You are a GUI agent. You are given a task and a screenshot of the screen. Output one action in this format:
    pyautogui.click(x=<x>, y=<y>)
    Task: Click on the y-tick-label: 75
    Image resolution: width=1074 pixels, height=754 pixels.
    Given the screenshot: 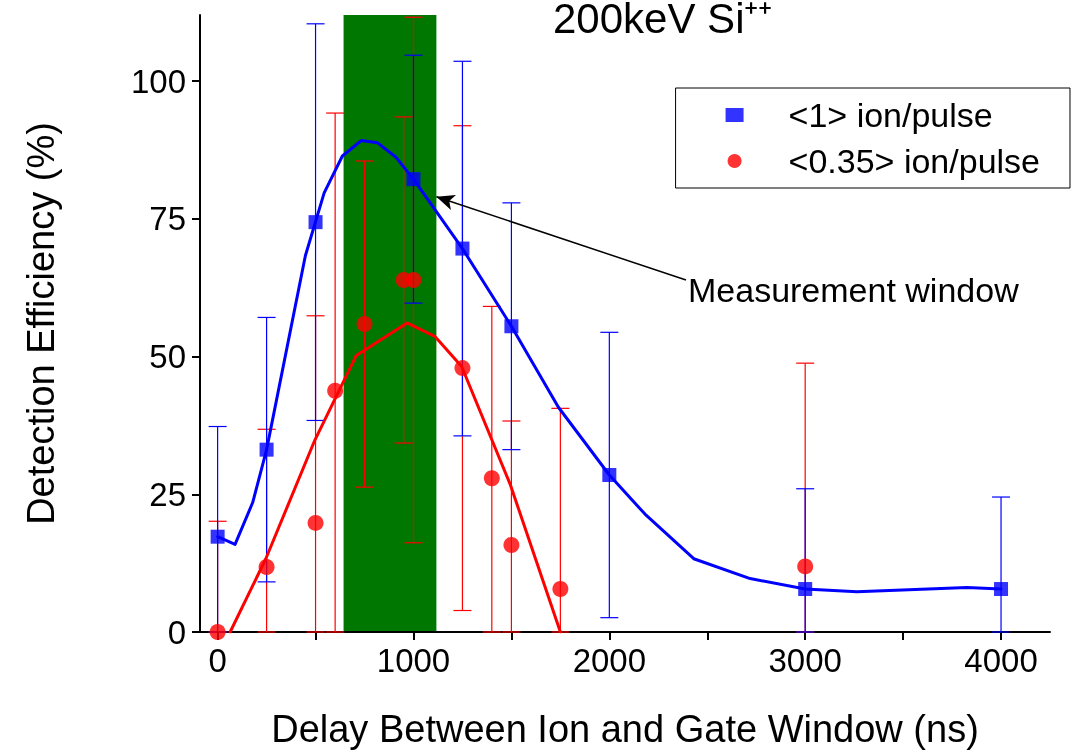 What is the action you would take?
    pyautogui.click(x=167, y=219)
    